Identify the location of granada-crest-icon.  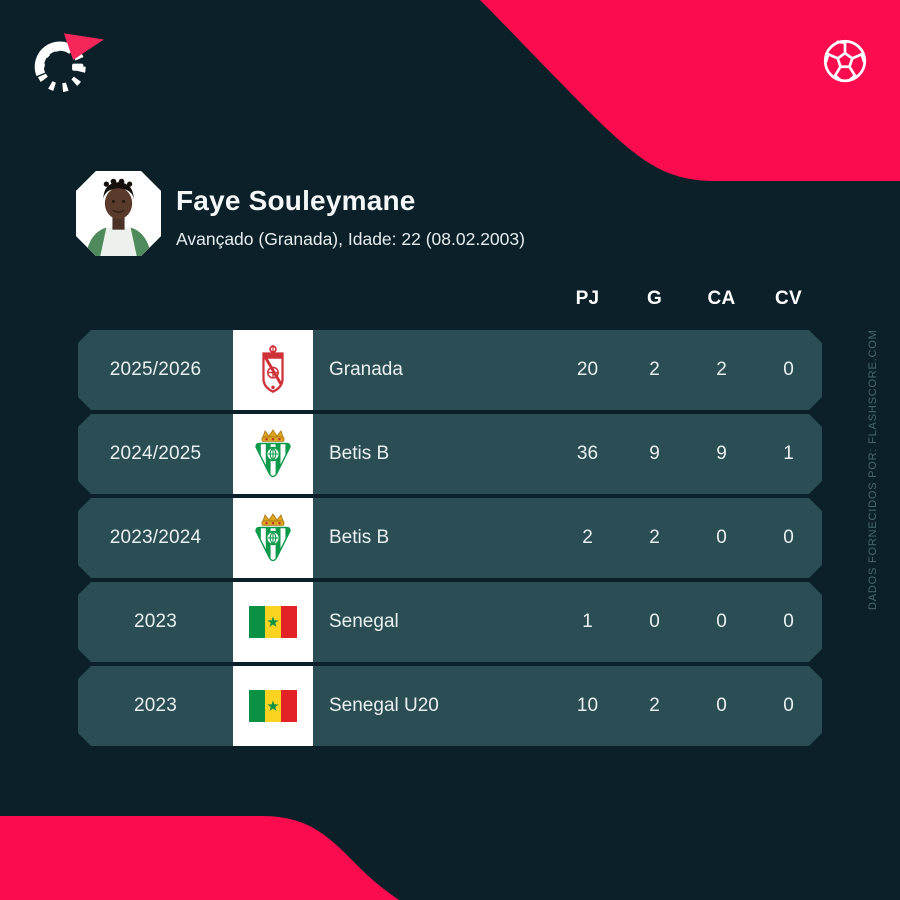
(273, 370).